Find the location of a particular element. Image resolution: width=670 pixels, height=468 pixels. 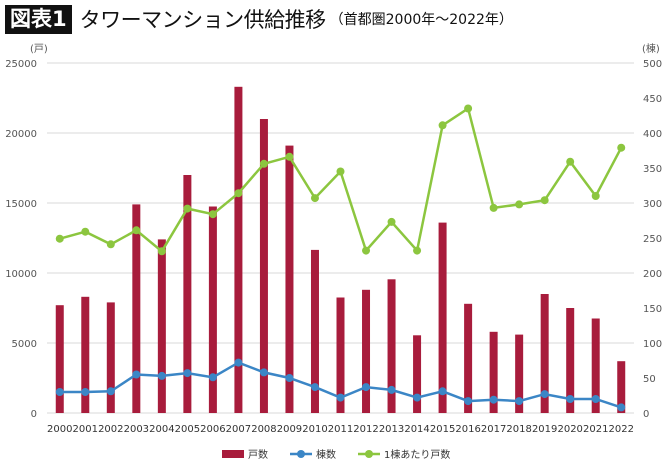

chart-title: タワーマンション供給推移 is located at coordinates (203, 20).